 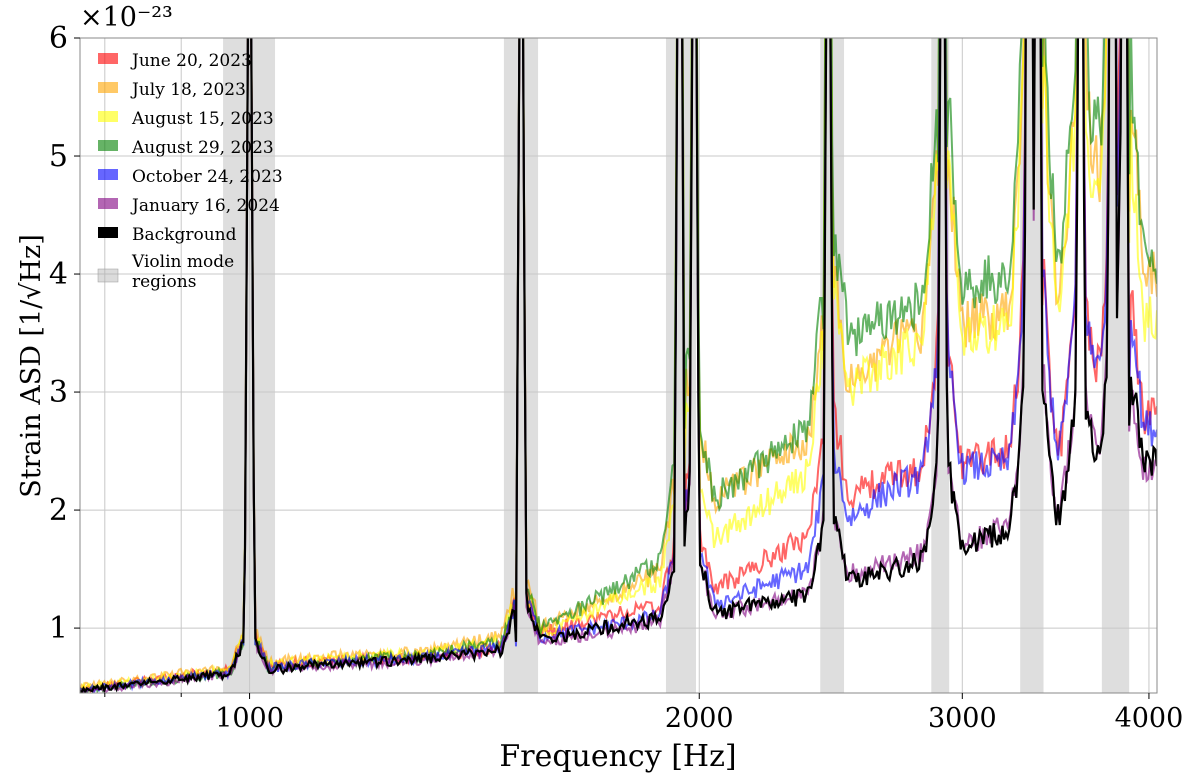 I want to click on x-tick-label: 3000, so click(x=962, y=718).